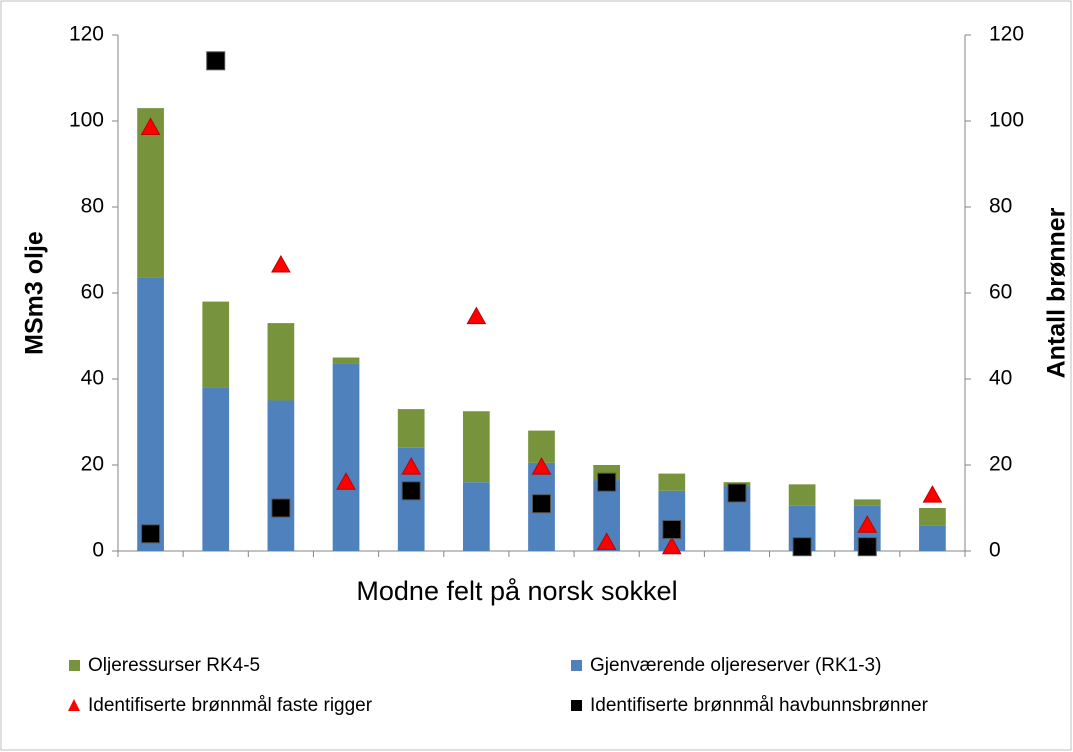 The width and height of the screenshot is (1073, 752). I want to click on y-tick-label: 40, so click(92, 378).